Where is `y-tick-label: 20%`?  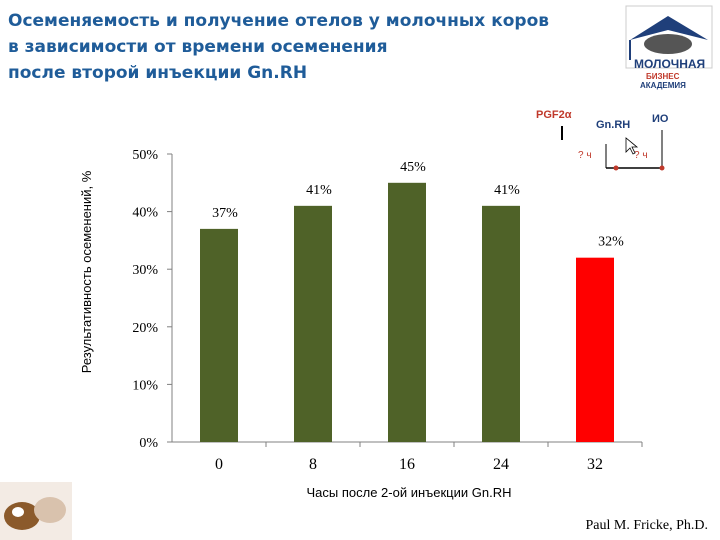
y-tick-label: 20% is located at coordinates (145, 328).